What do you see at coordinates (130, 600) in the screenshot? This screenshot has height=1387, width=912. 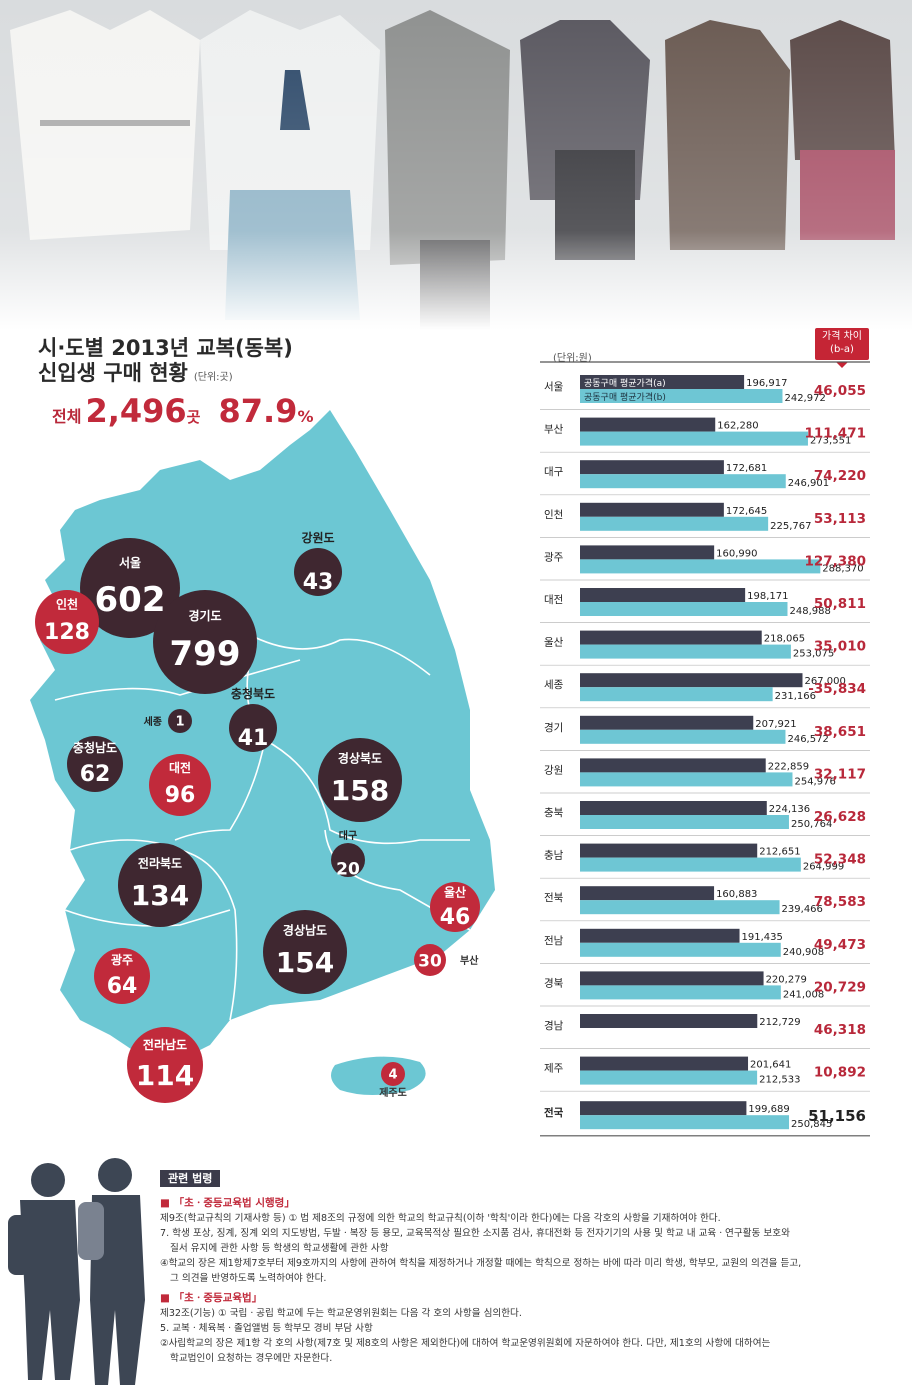 I see `region-value: 602` at bounding box center [130, 600].